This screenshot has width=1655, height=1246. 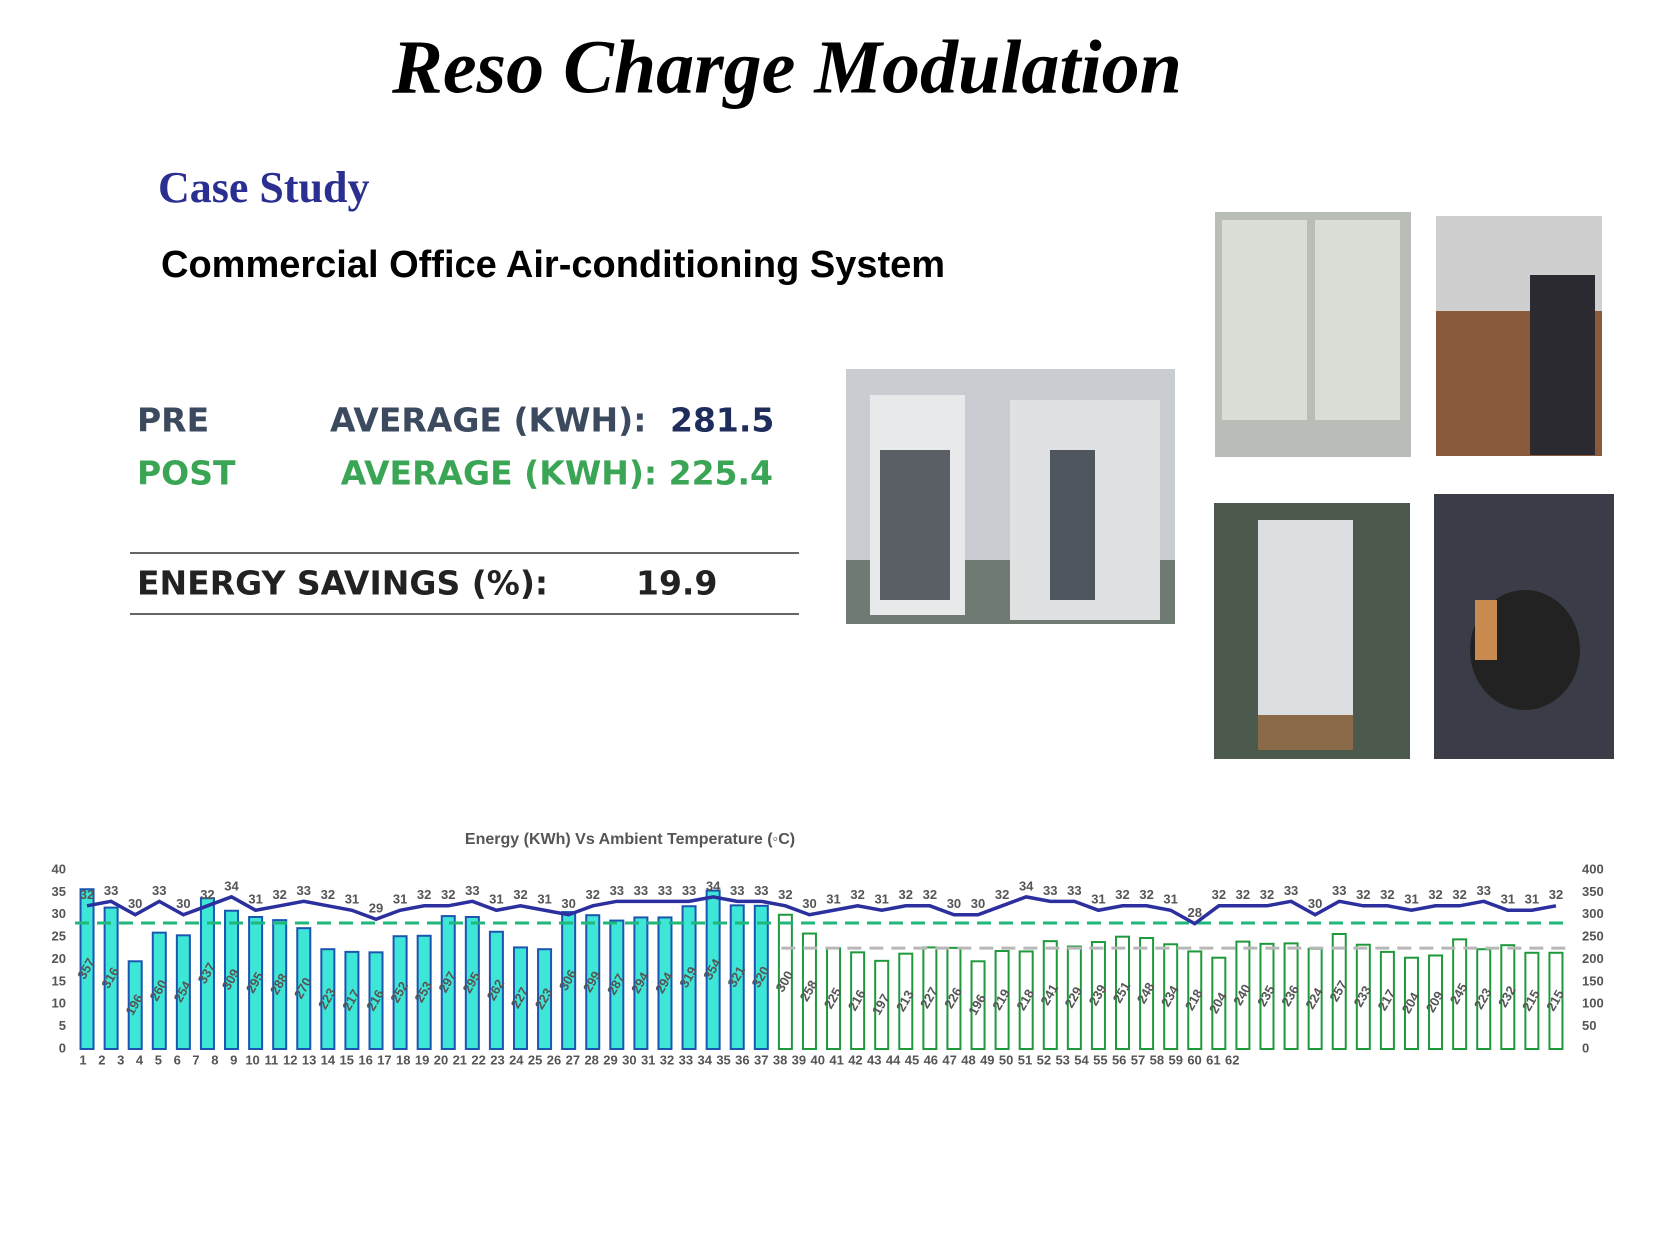 What do you see at coordinates (704, 1059) in the screenshot?
I see `x-tick-label: 34` at bounding box center [704, 1059].